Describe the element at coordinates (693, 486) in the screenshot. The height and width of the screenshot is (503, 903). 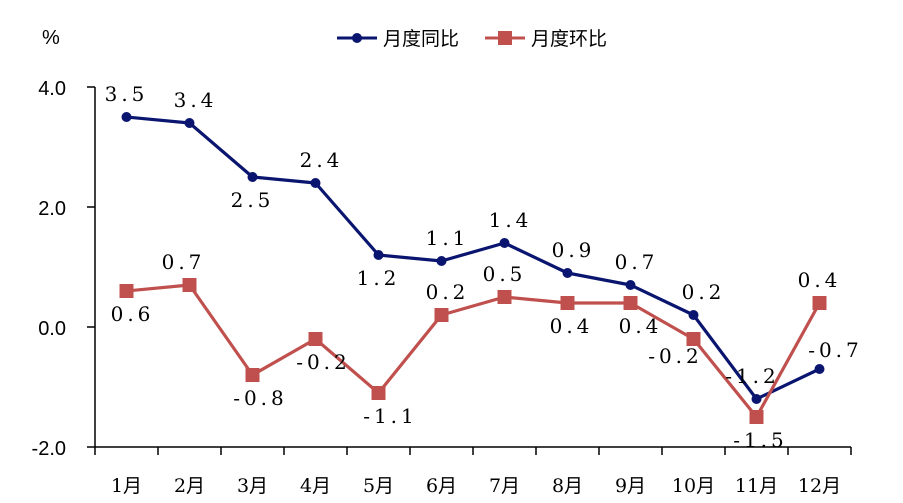
I see `x-tick-label: 10月` at that location.